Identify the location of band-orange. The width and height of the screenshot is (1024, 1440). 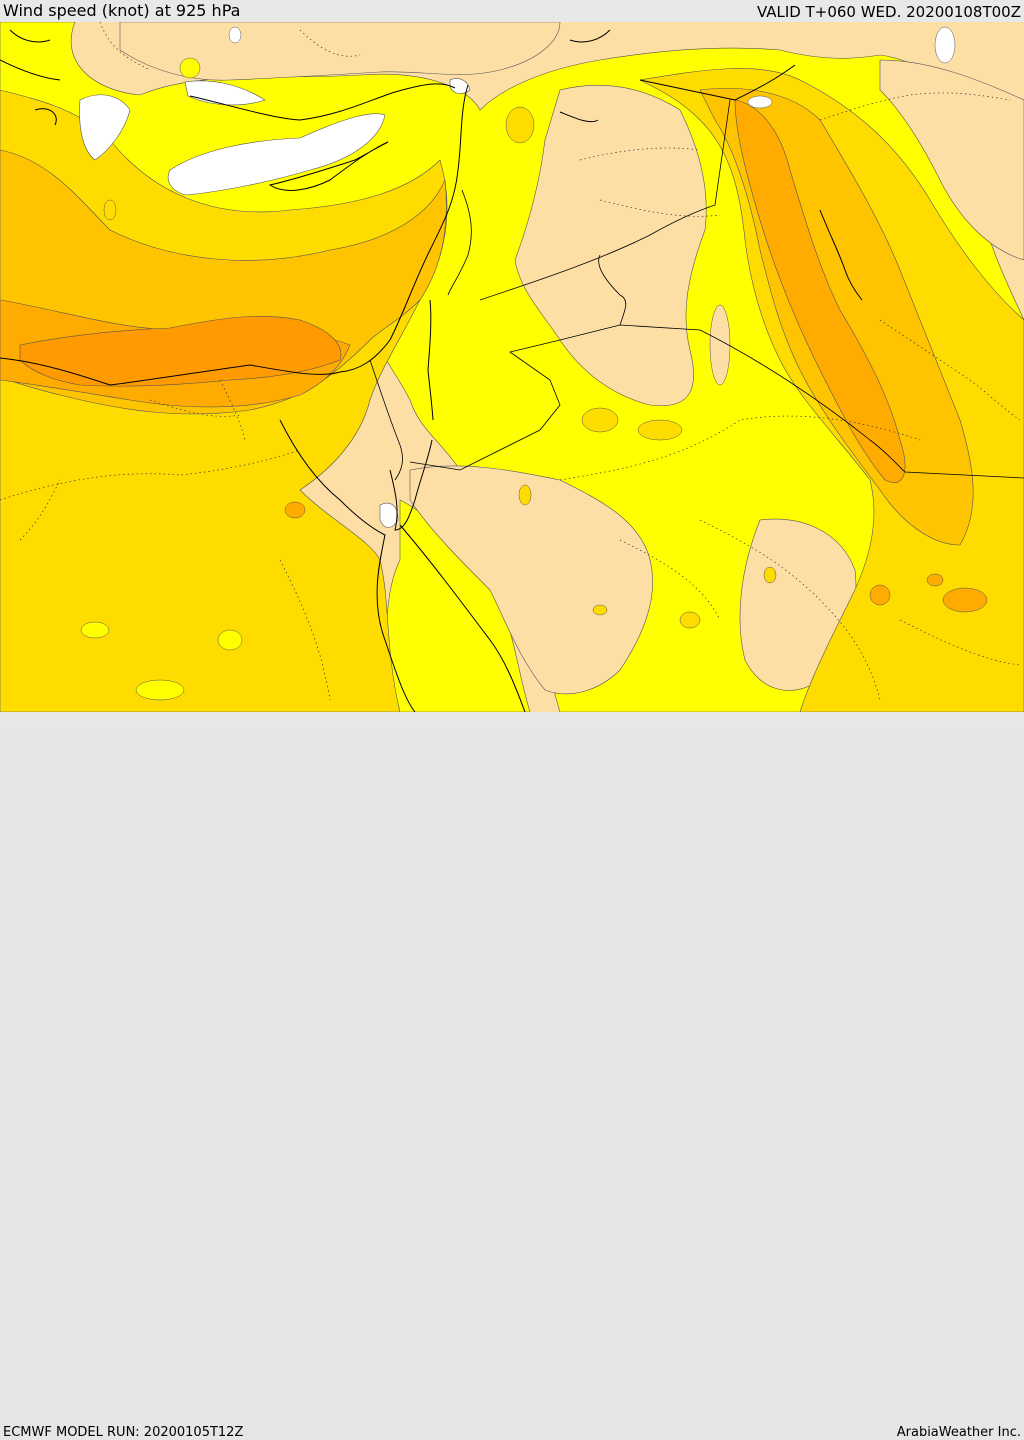
(180, 351).